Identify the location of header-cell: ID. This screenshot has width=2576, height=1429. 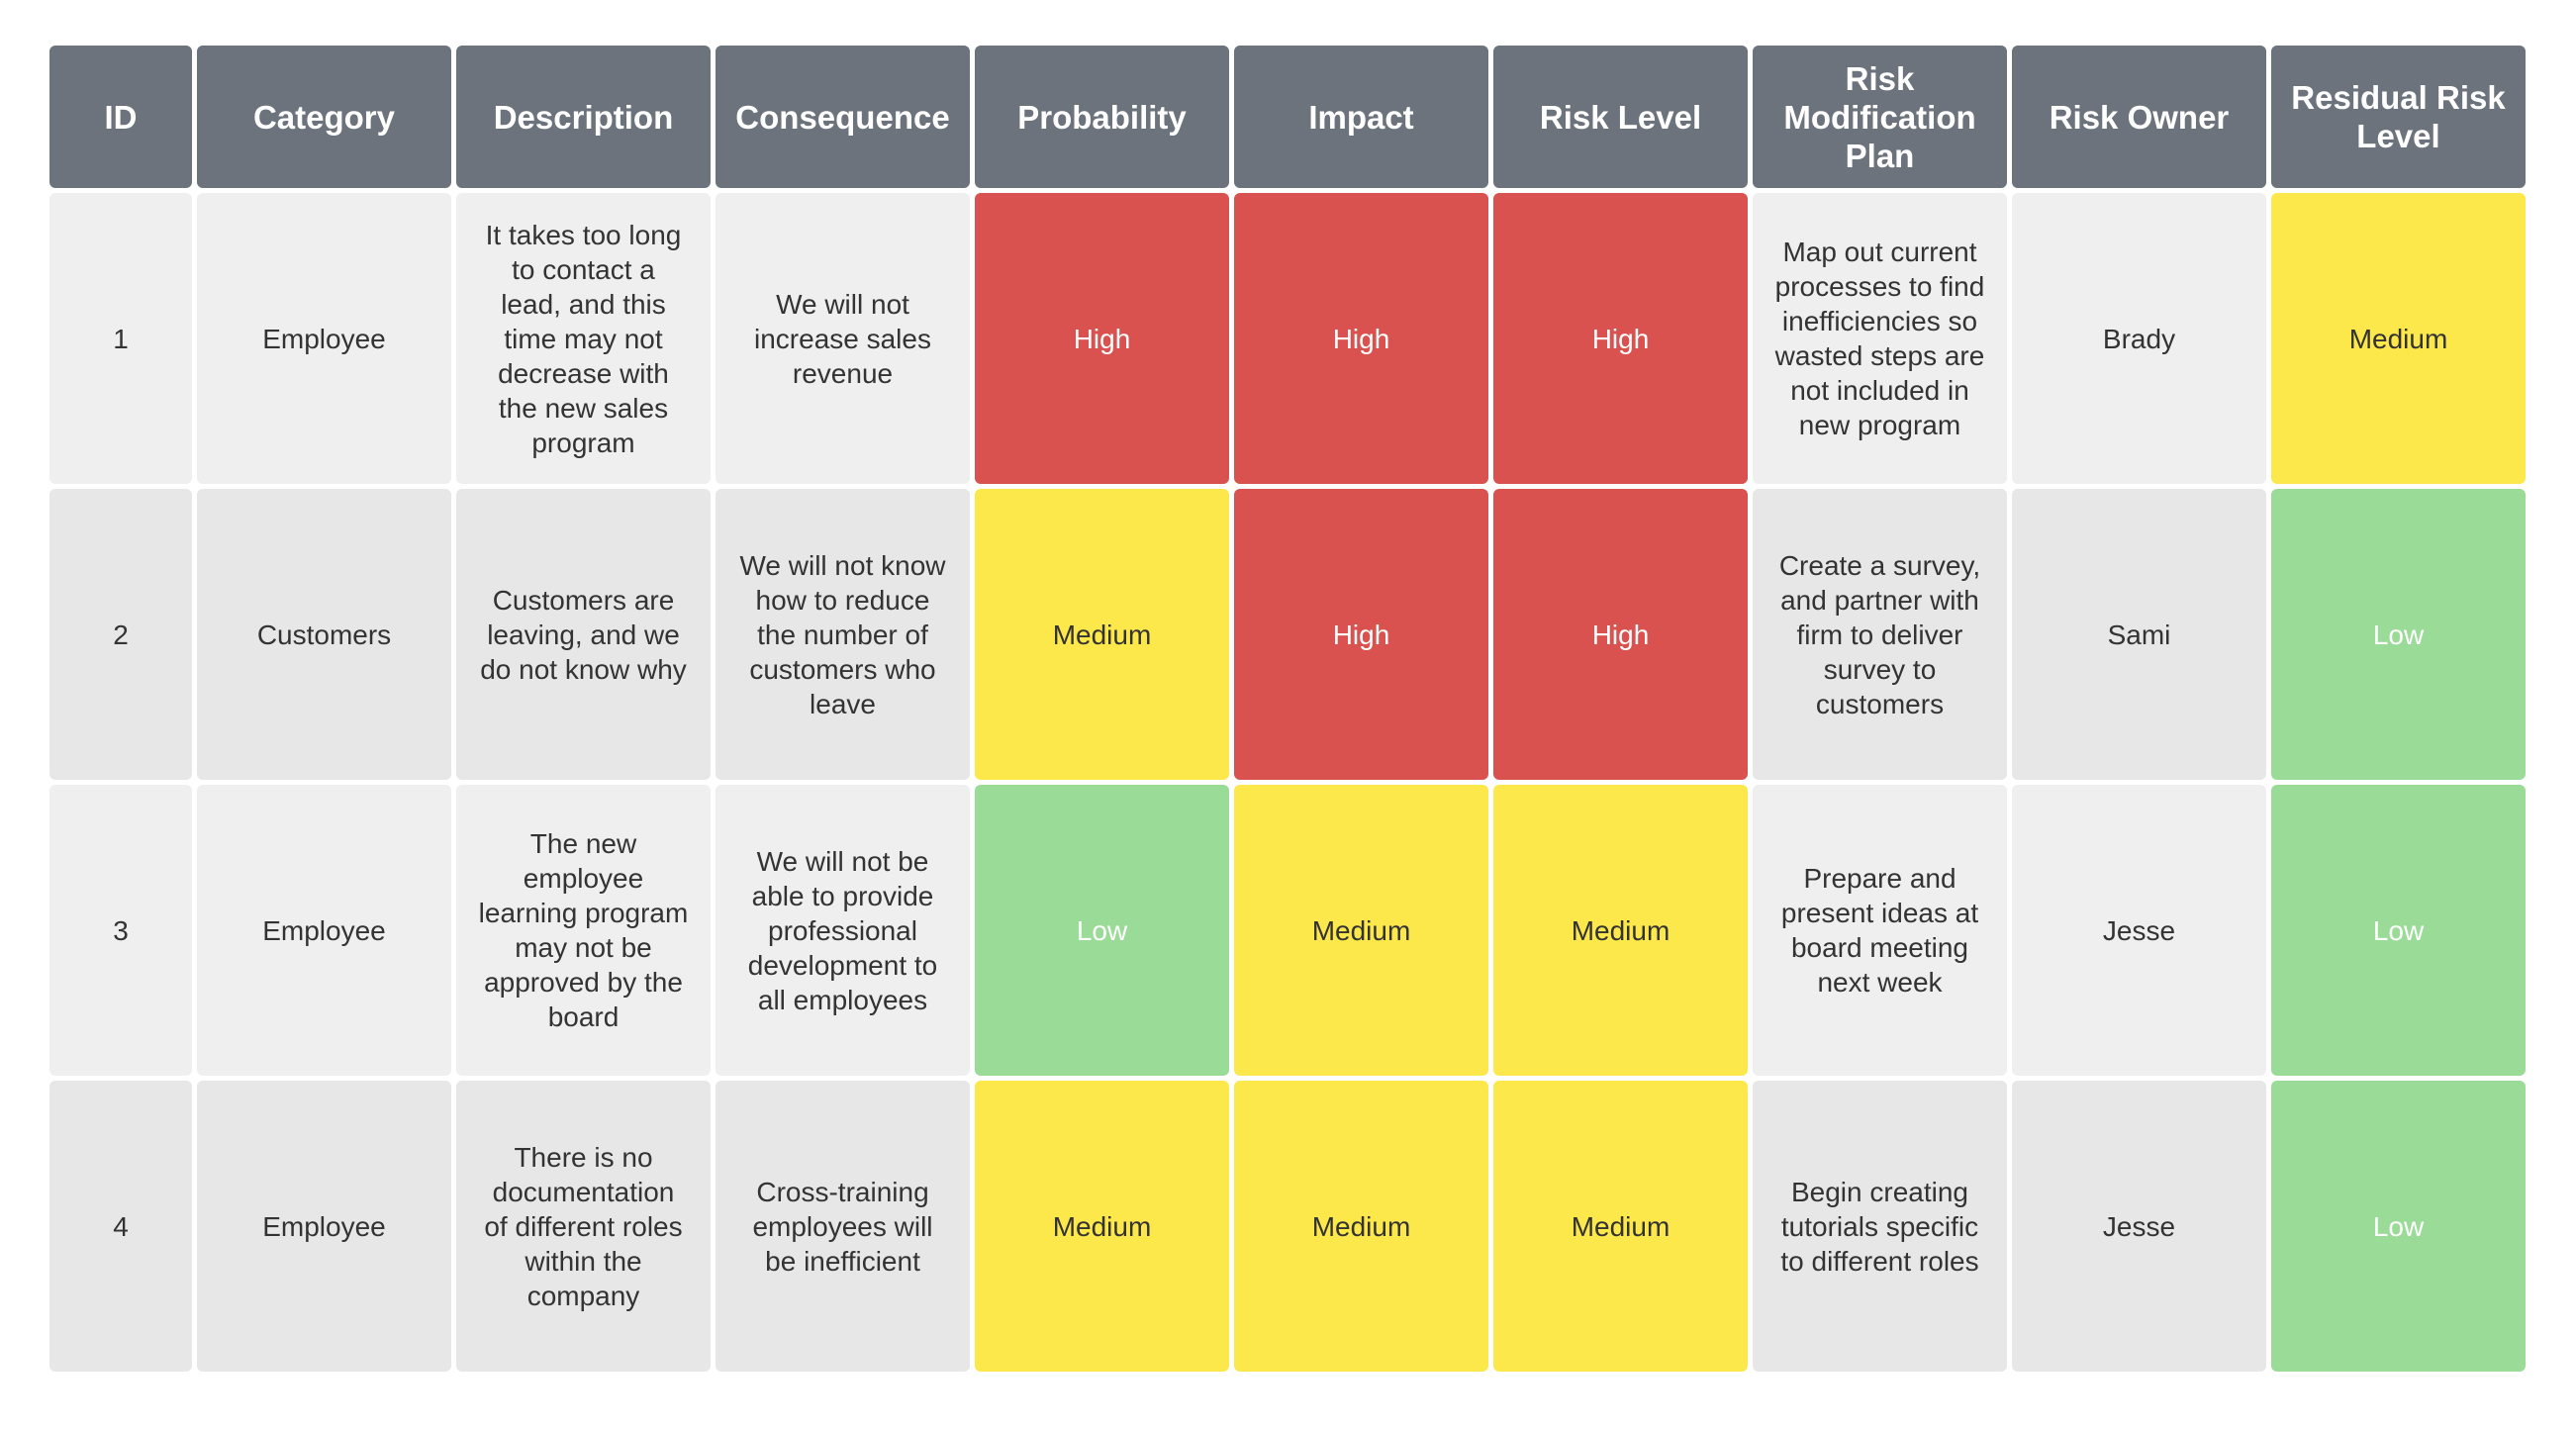
(120, 117).